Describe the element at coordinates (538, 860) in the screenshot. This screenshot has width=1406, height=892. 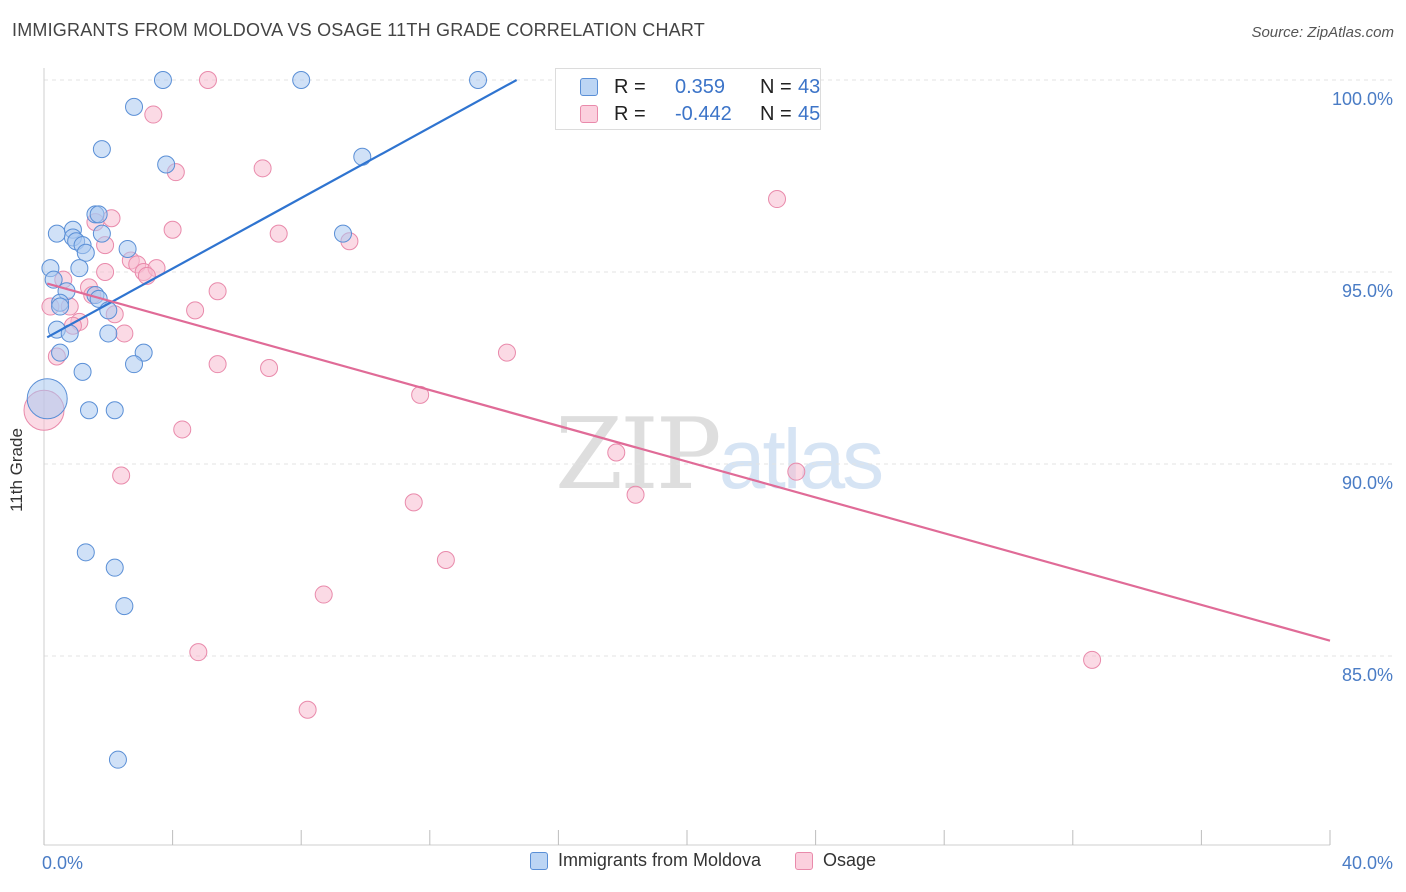
I see `moldova-legend-swatch` at that location.